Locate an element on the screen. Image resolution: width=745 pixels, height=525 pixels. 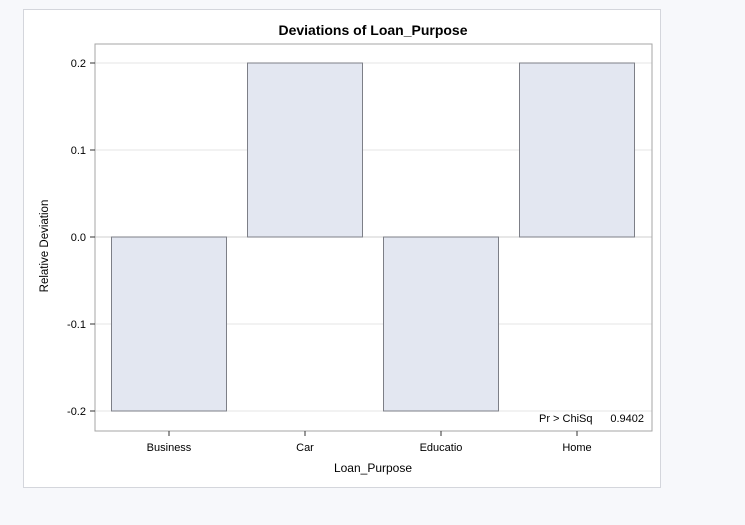
x-tick-label: Car is located at coordinates (305, 448).